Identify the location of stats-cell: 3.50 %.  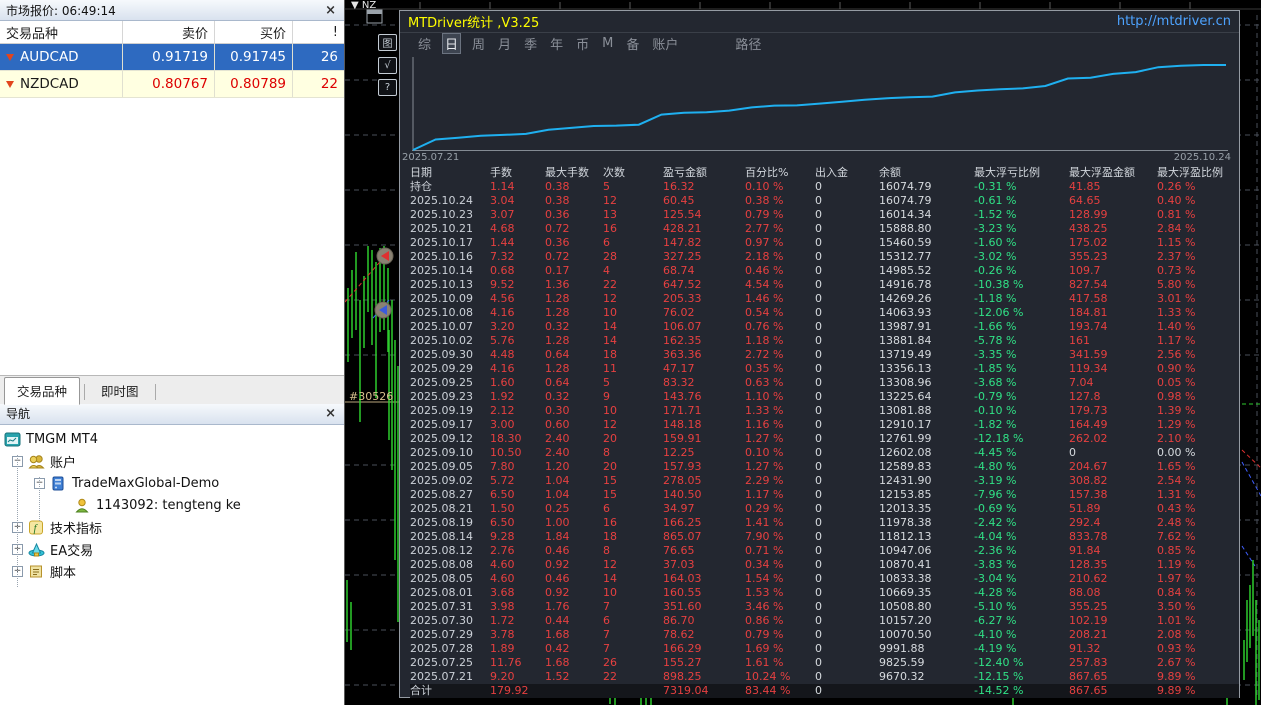
(1176, 606).